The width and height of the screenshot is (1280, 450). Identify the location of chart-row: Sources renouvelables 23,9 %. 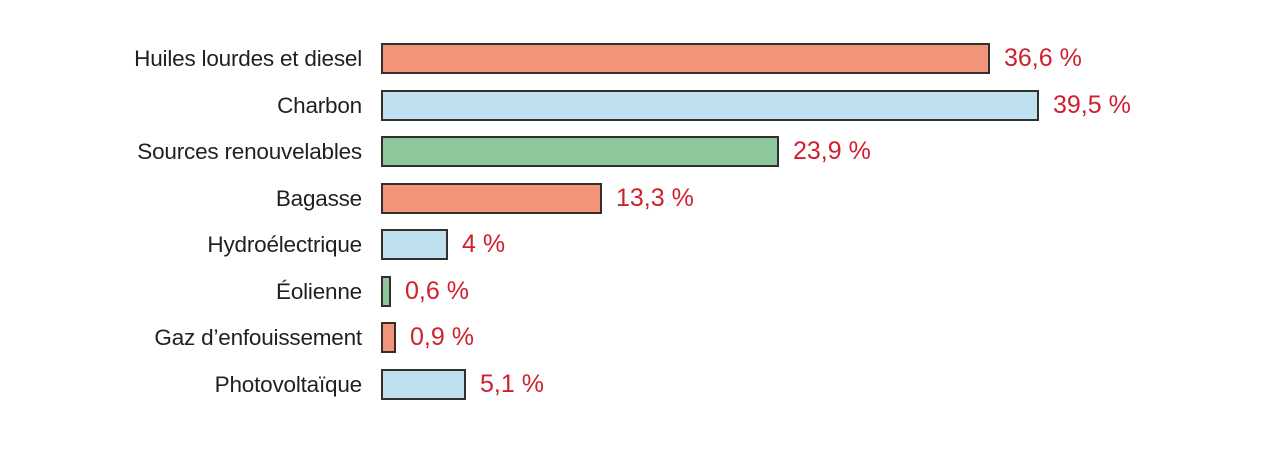
(640, 151).